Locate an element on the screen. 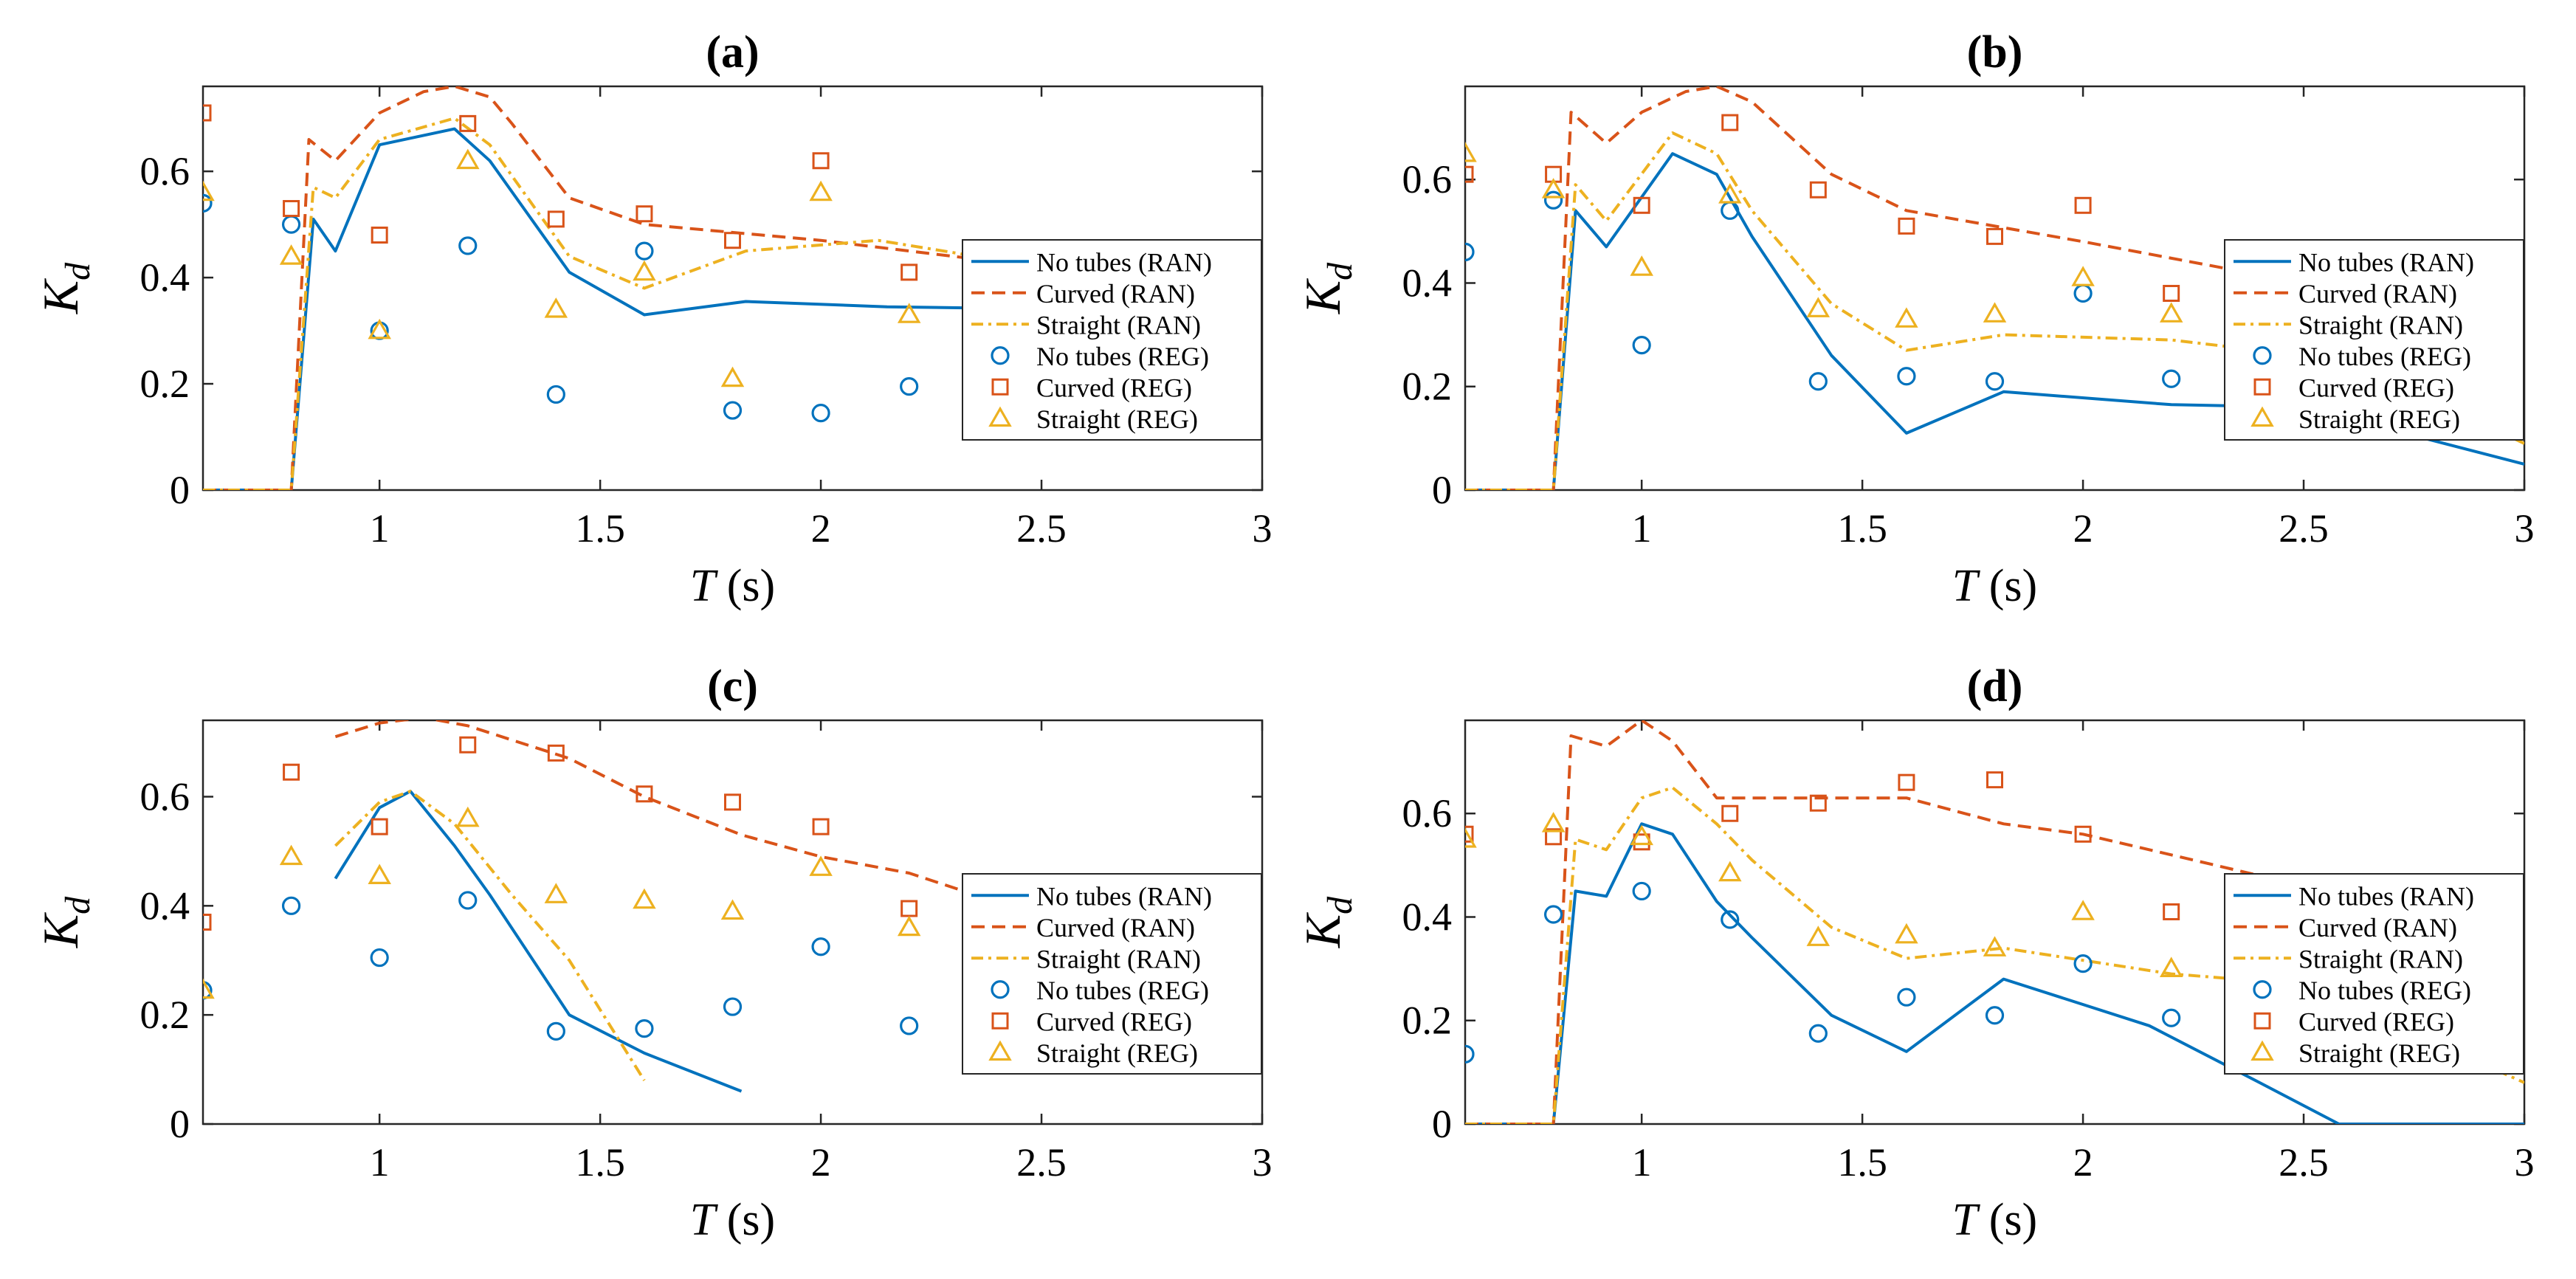 This screenshot has height=1279, width=2576. y-tick-label: 0 is located at coordinates (1442, 490).